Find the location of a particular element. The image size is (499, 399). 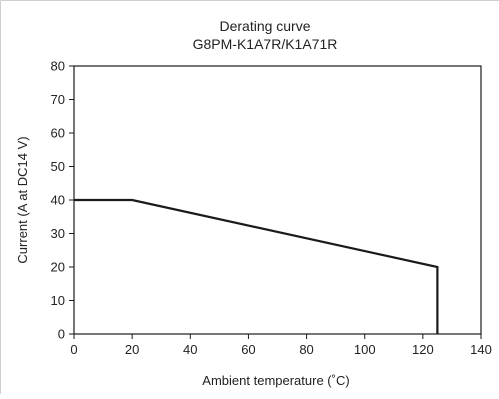

x-tick-label: 80 is located at coordinates (306, 349).